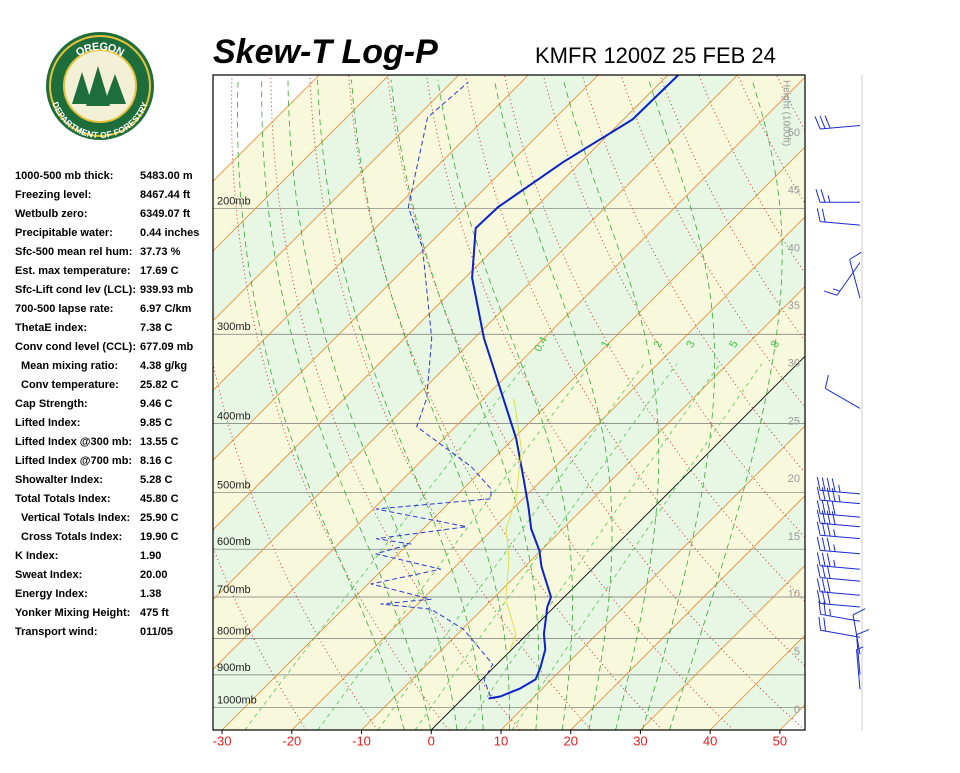 The width and height of the screenshot is (960, 773). Describe the element at coordinates (156, 328) in the screenshot. I see `index-value: 7.38 C` at that location.